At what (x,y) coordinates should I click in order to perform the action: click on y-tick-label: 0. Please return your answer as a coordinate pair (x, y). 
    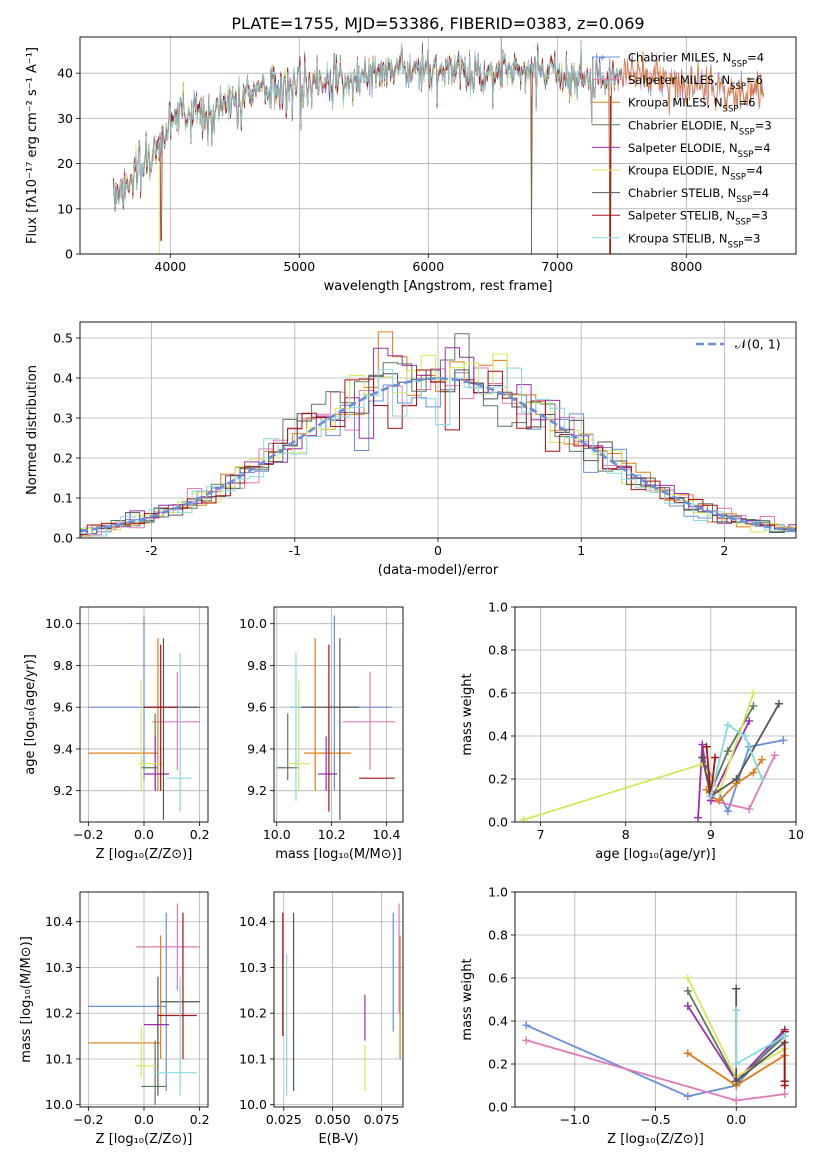
    Looking at the image, I should click on (69, 254).